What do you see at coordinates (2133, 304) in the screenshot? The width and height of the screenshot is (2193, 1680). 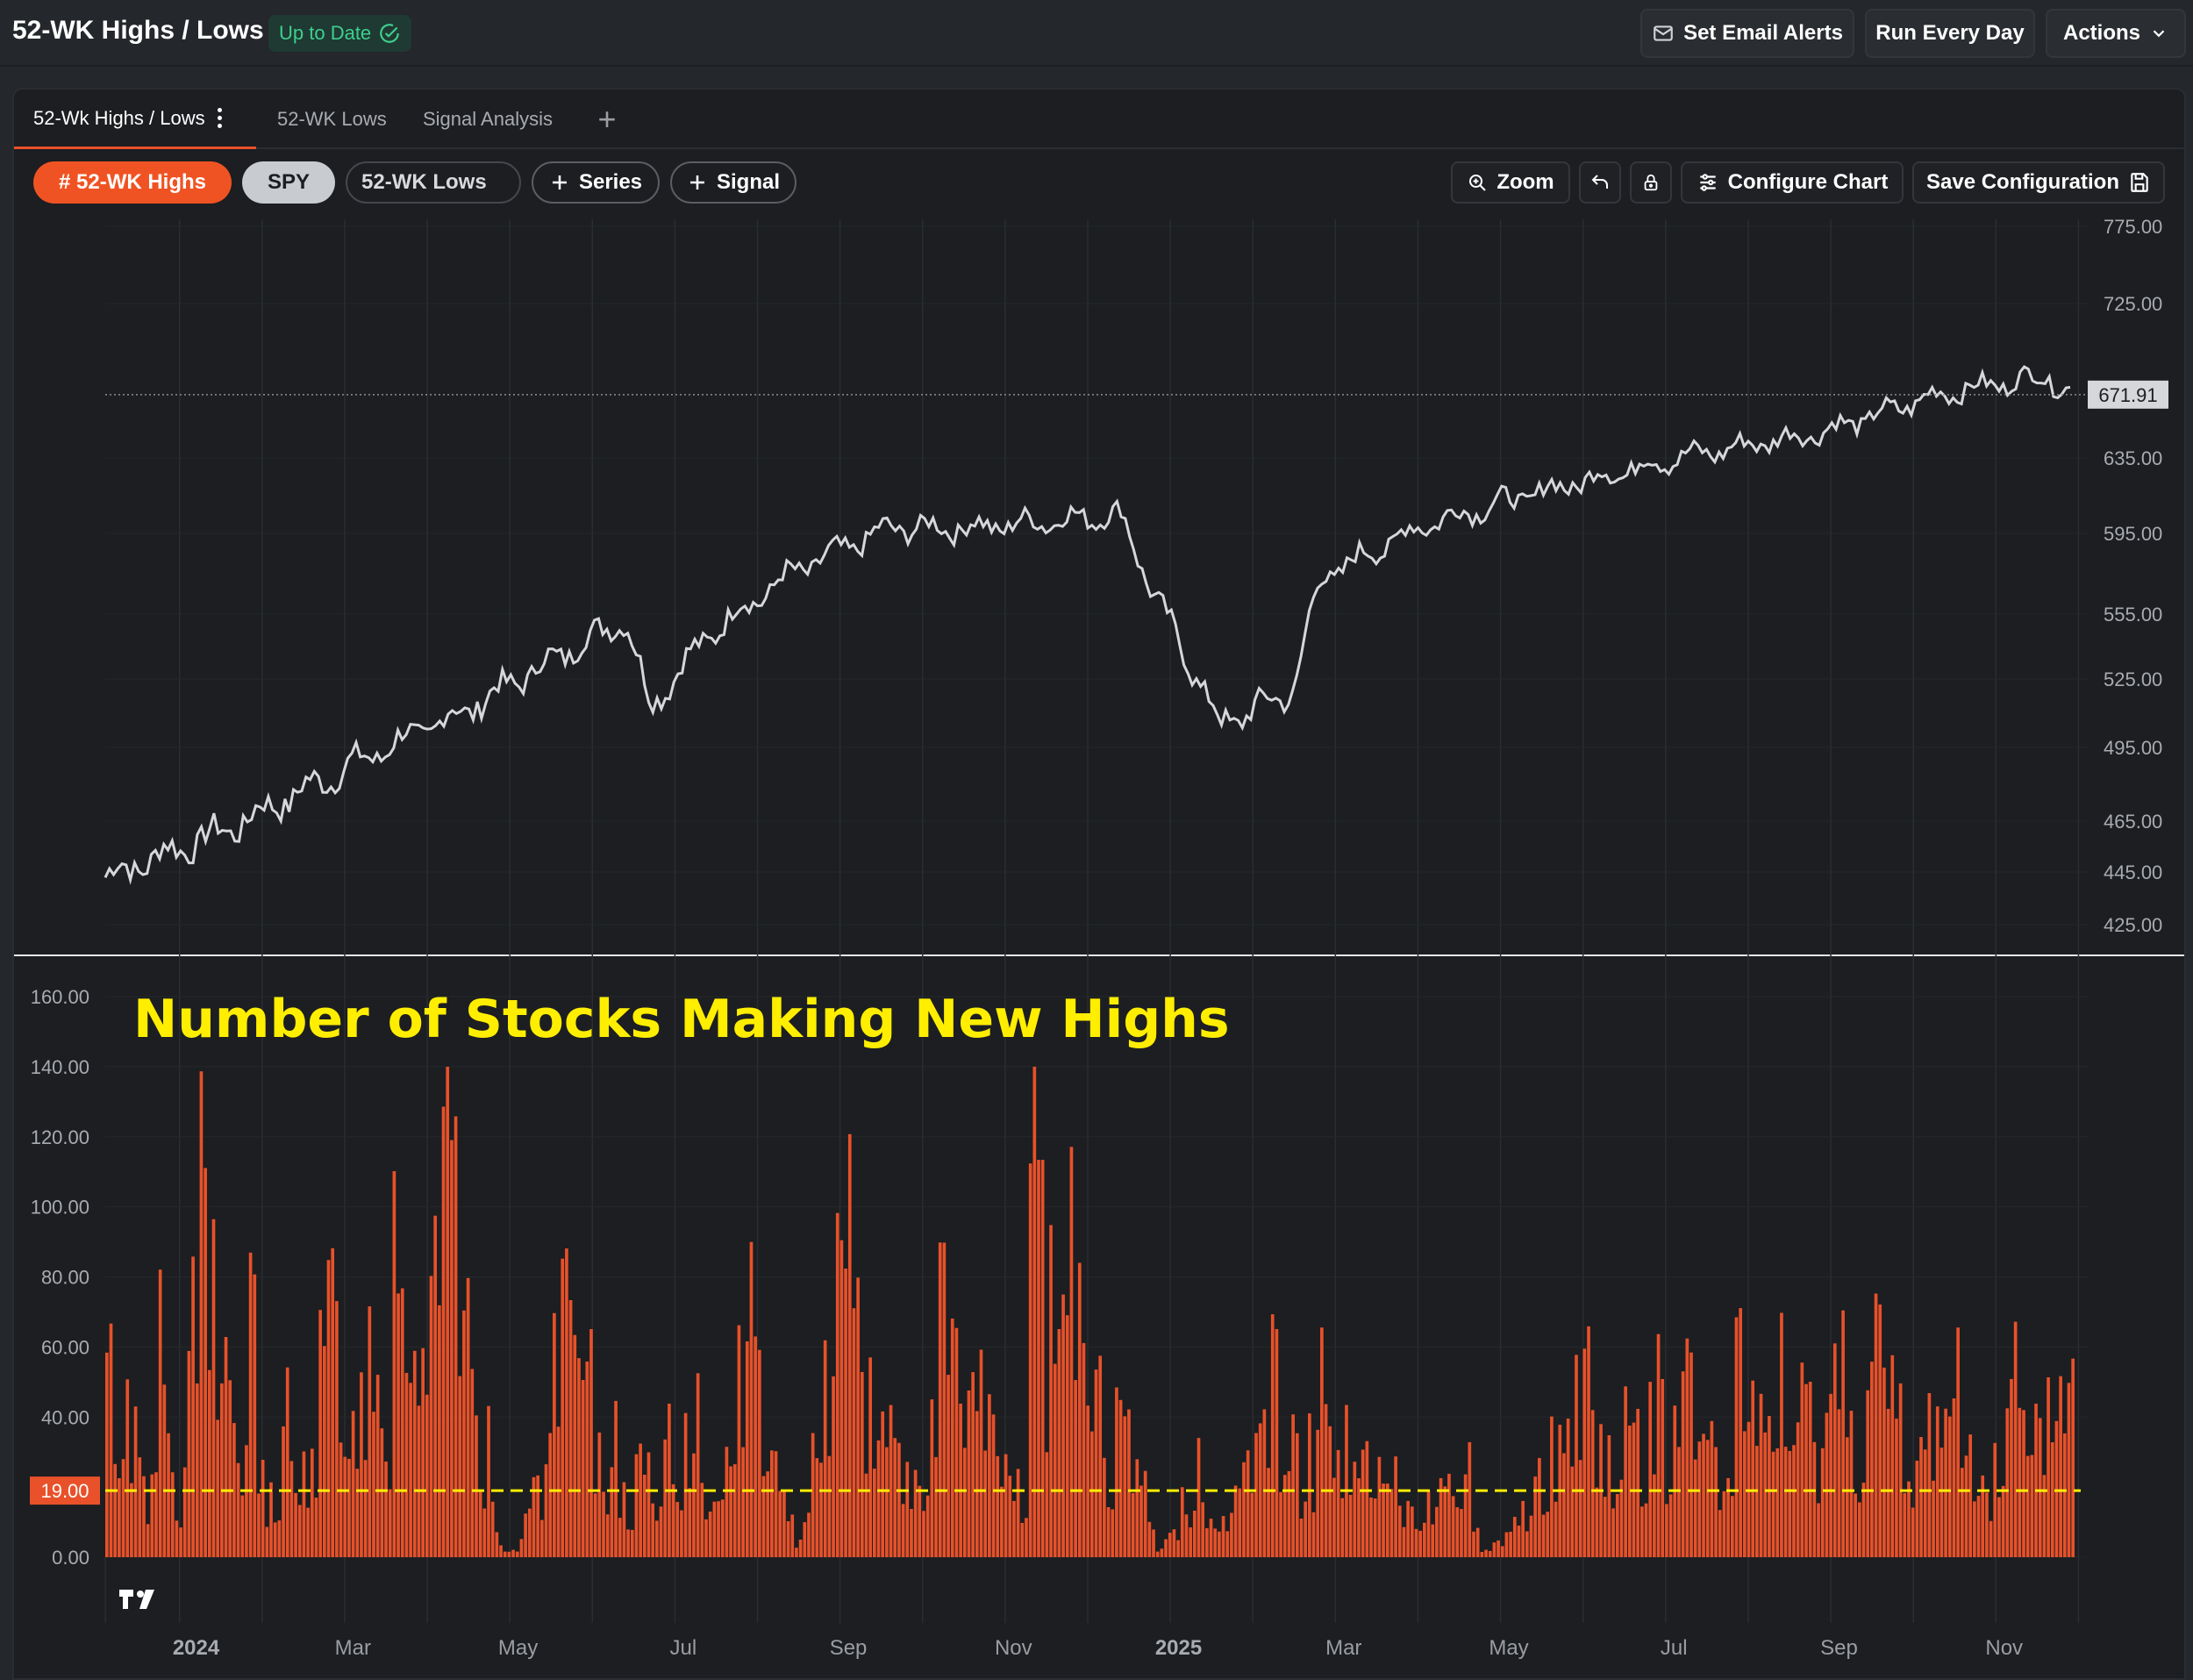 I see `price-axis-label: 725.00` at bounding box center [2133, 304].